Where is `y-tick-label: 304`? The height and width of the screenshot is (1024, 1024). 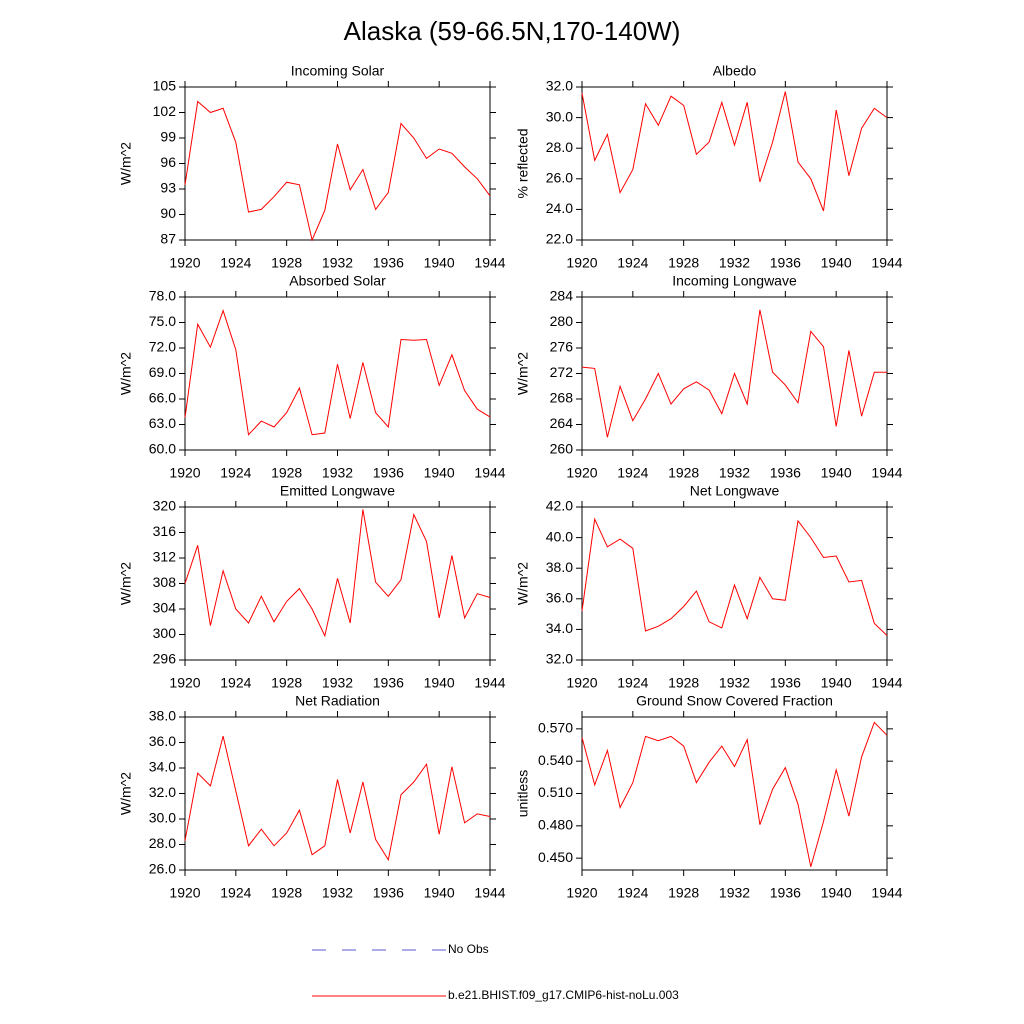
y-tick-label: 304 is located at coordinates (165, 608).